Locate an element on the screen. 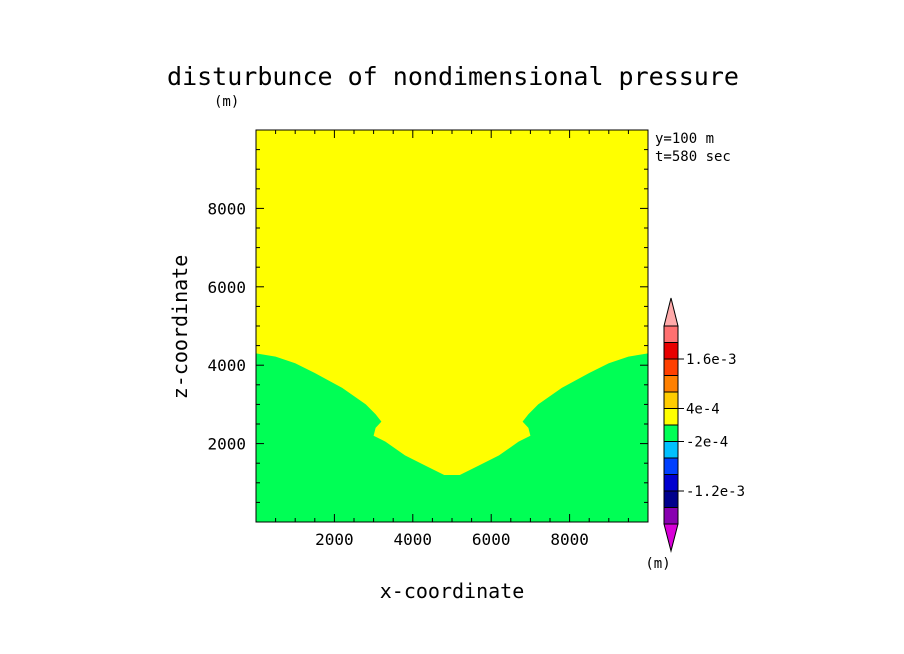  y-tick-label: 2000 is located at coordinates (226, 444).